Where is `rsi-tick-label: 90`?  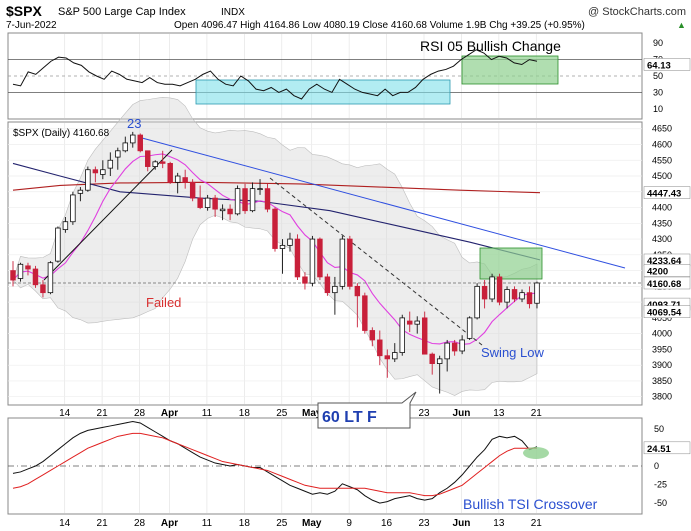
rsi-tick-label: 90 is located at coordinates (658, 43).